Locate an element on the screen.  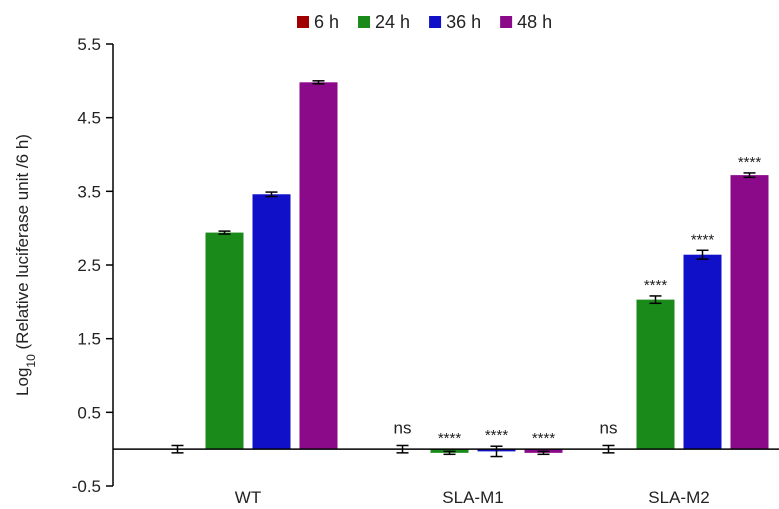
y-axis-label: Log10 (Relative luciferase unit /6 h) is located at coordinates (25, 265).